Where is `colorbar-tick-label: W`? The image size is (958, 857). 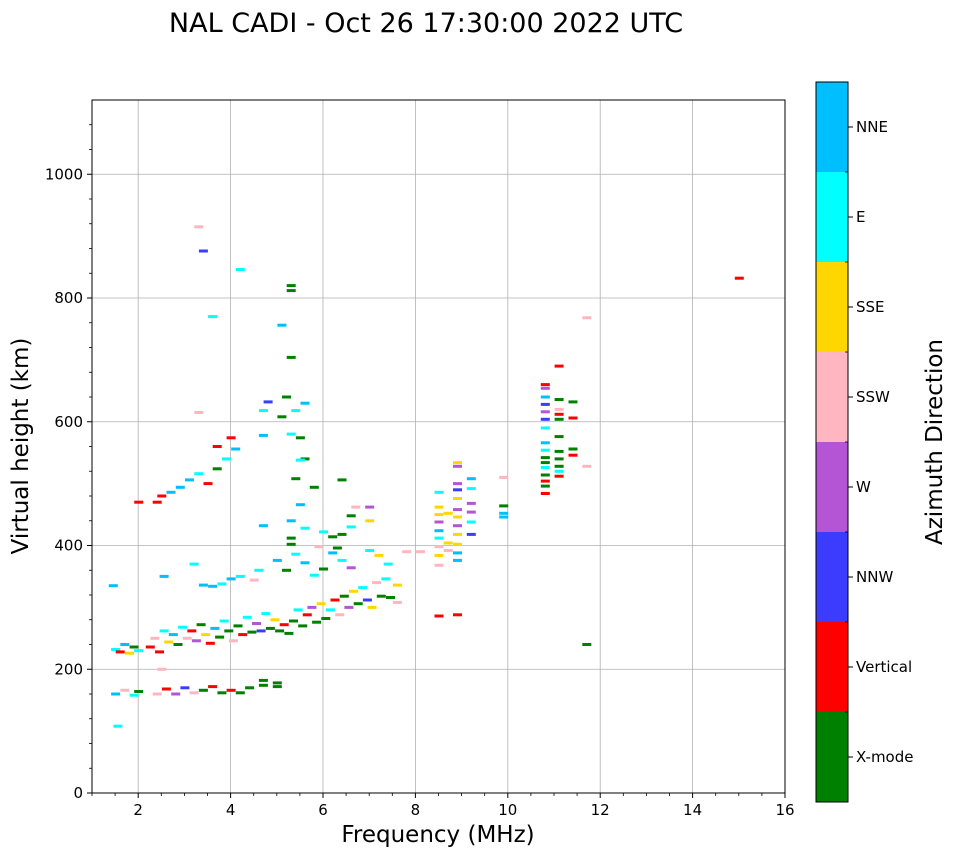 colorbar-tick-label: W is located at coordinates (863, 487).